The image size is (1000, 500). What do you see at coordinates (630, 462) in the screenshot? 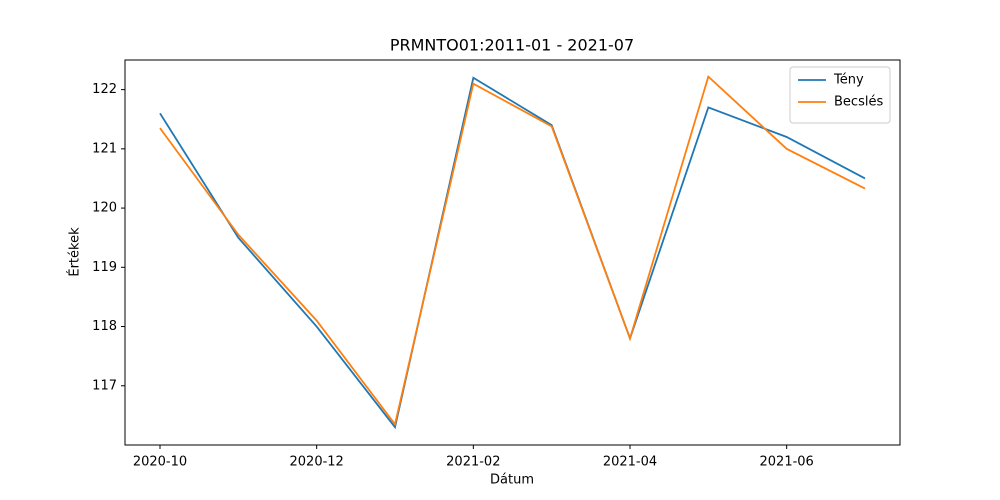
I see `x-tick-label: 2021-04` at bounding box center [630, 462].